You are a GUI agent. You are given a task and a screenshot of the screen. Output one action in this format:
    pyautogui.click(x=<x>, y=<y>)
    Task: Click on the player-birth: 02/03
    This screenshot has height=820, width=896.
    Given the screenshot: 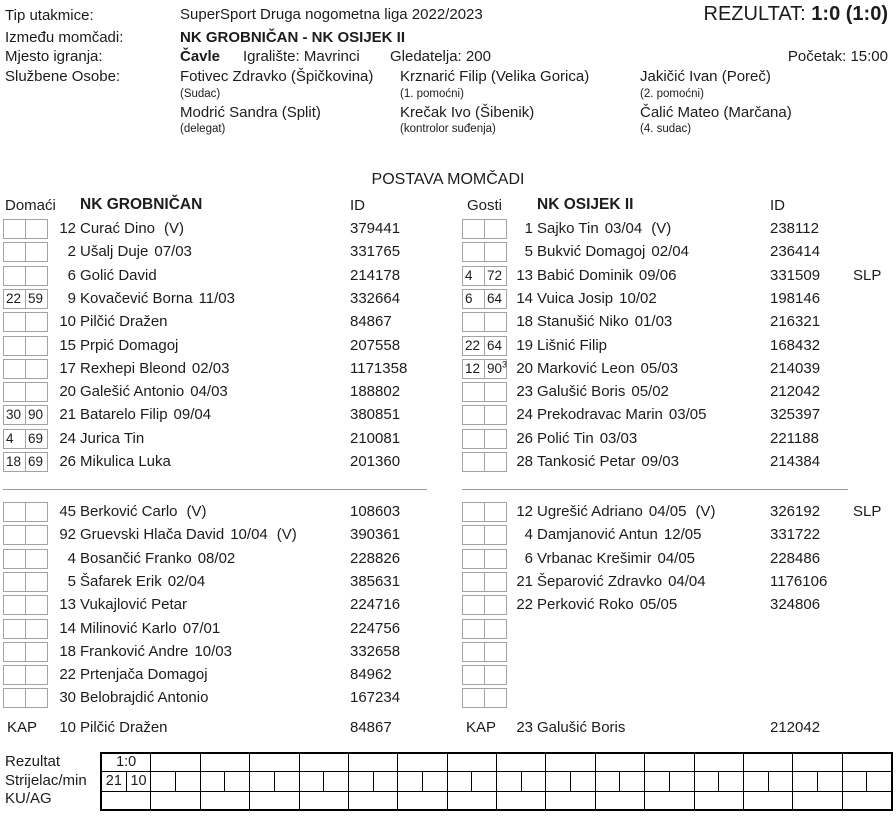 What is the action you would take?
    pyautogui.click(x=210, y=368)
    